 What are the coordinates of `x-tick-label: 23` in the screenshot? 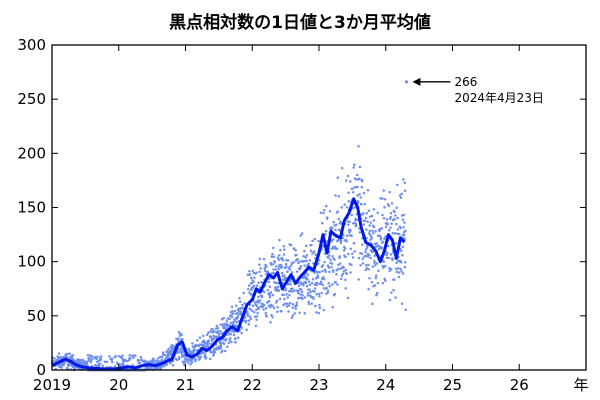 It's located at (318, 385).